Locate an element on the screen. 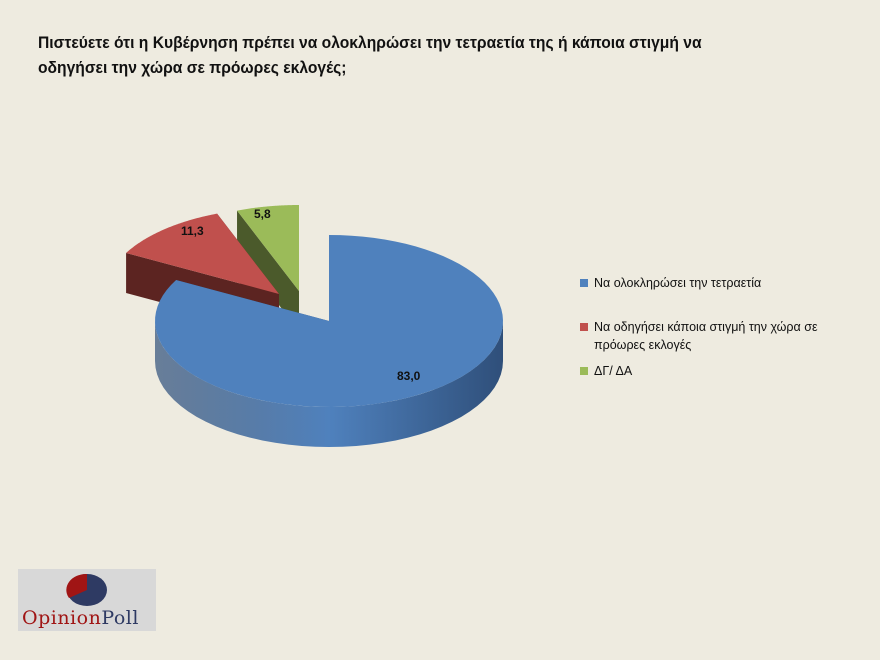  legend-item-0: Να ολοκληρώσει την τετραετία is located at coordinates (720, 283).